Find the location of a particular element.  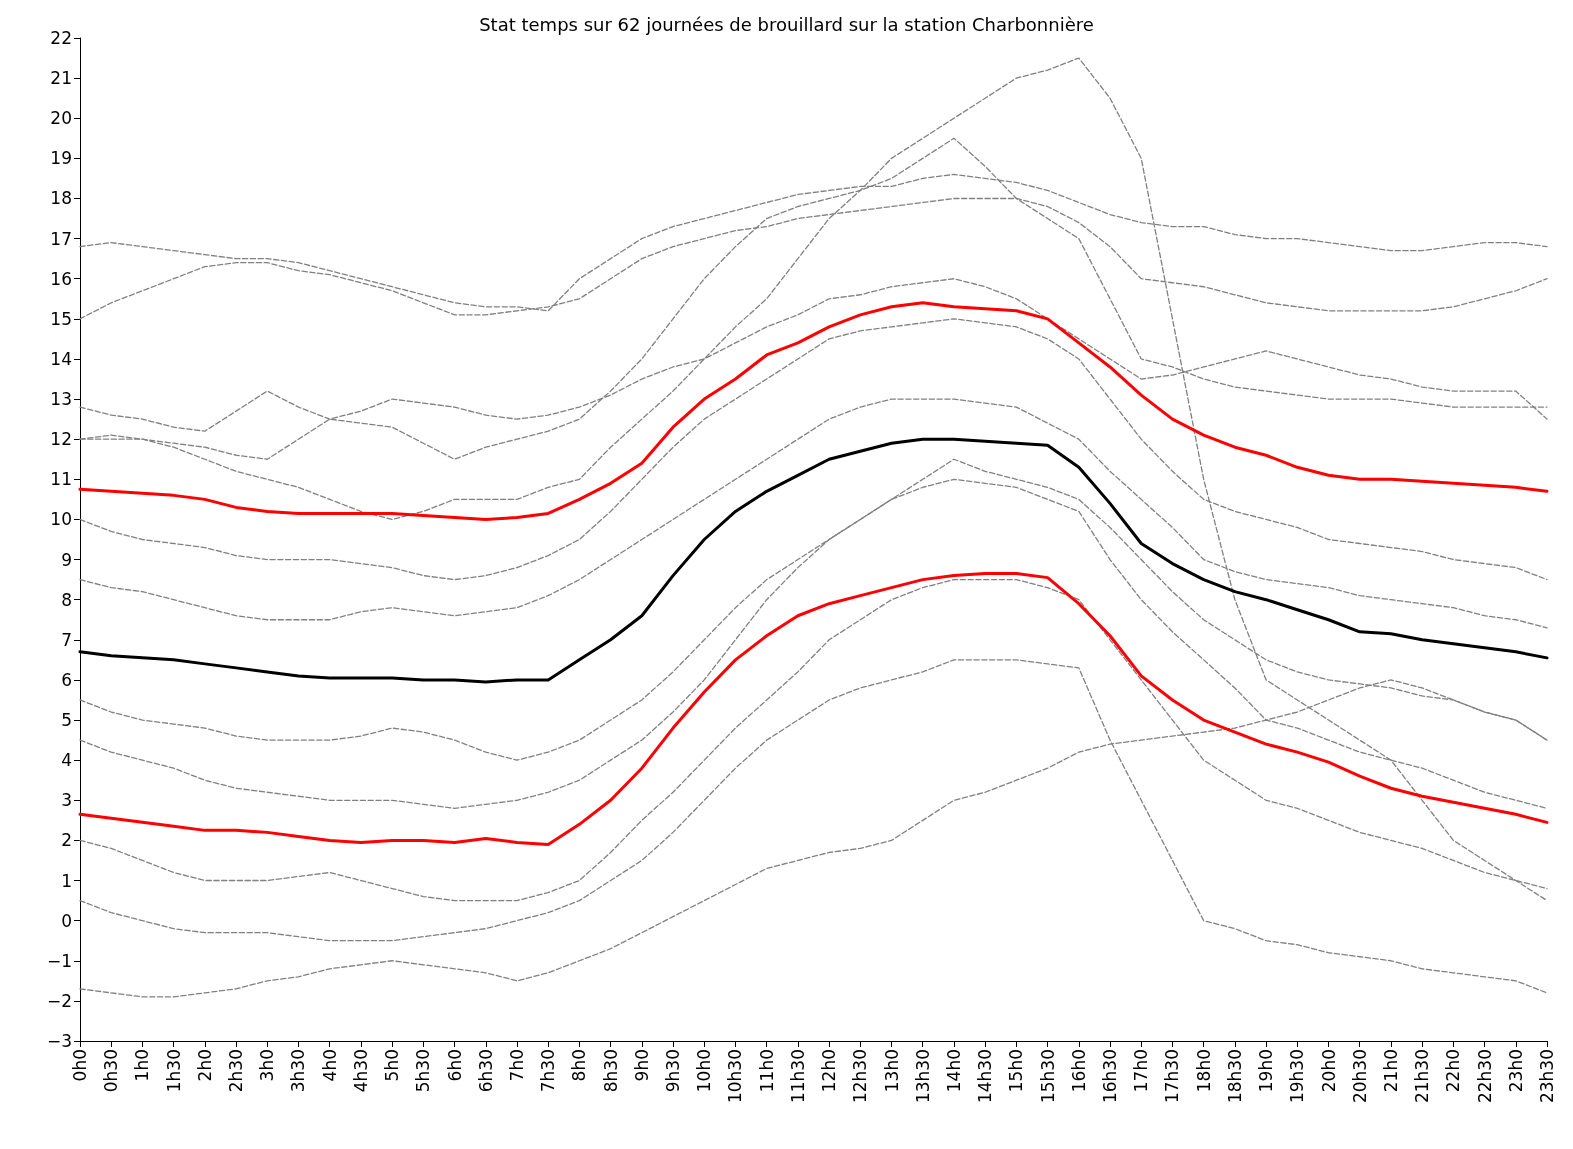

y-tick-label: −1 is located at coordinates (59, 960).